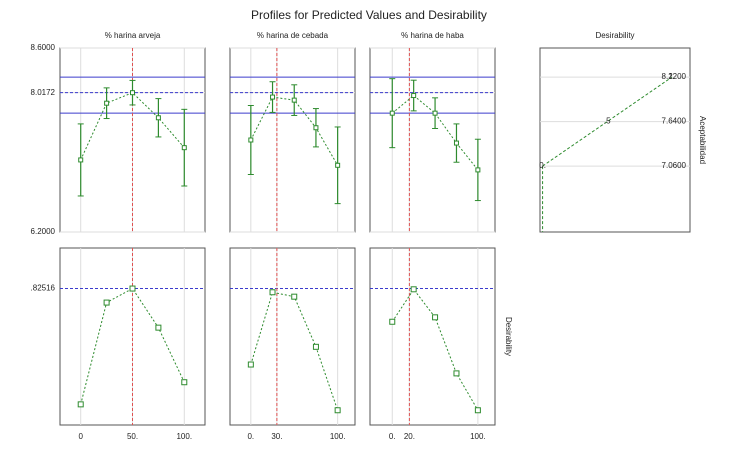  Describe the element at coordinates (43, 288) in the screenshot. I see `y-tick-label: .82516` at that location.